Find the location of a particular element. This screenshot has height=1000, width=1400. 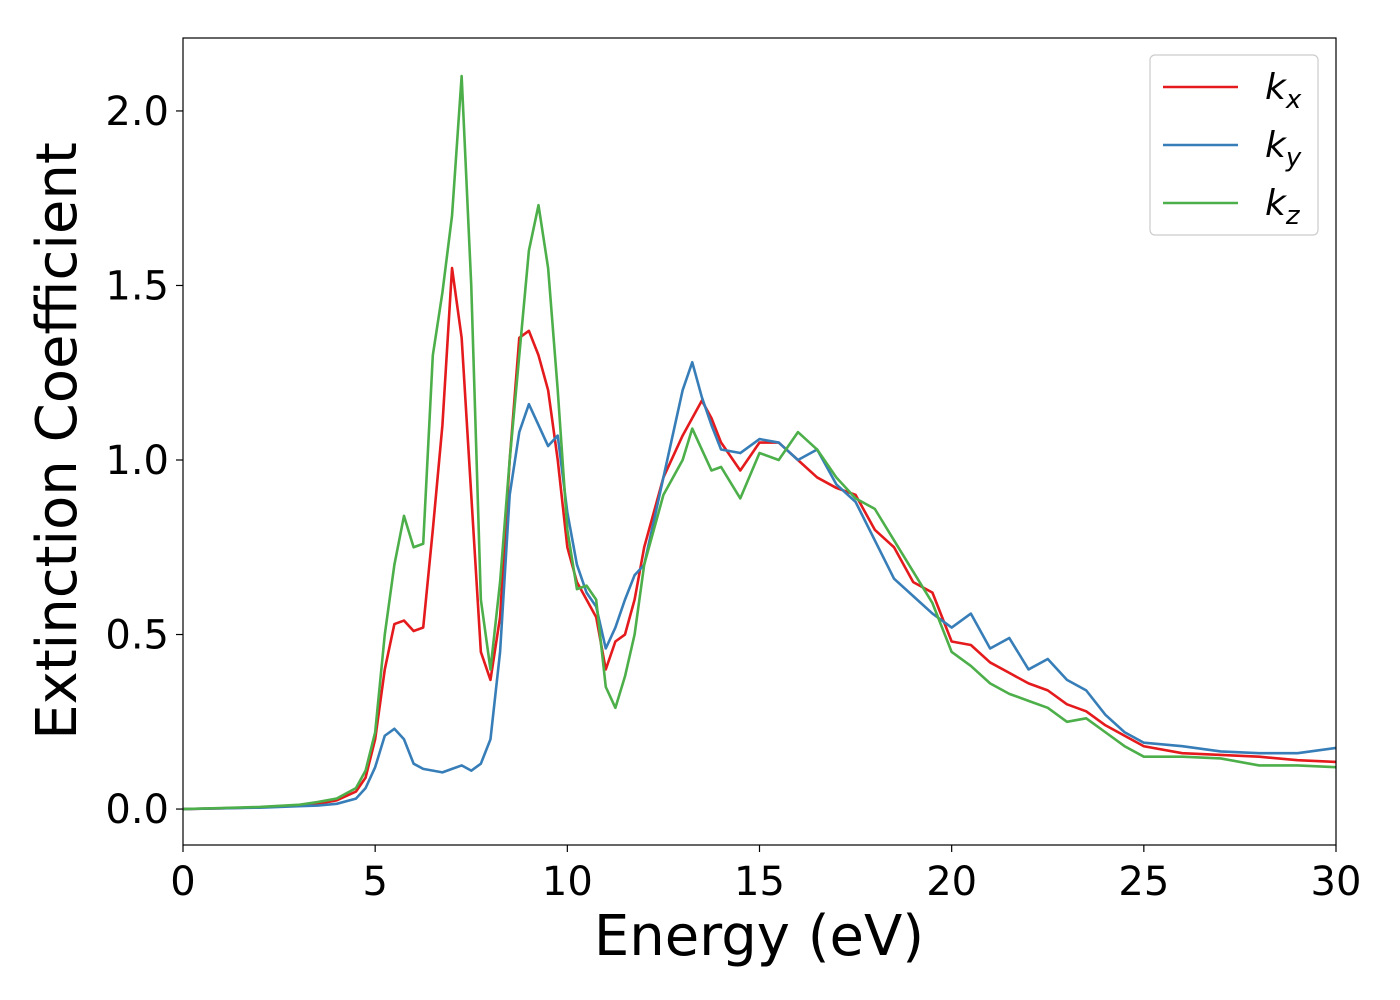

y-axis-label: Extinction Coefficient is located at coordinates (57, 441).